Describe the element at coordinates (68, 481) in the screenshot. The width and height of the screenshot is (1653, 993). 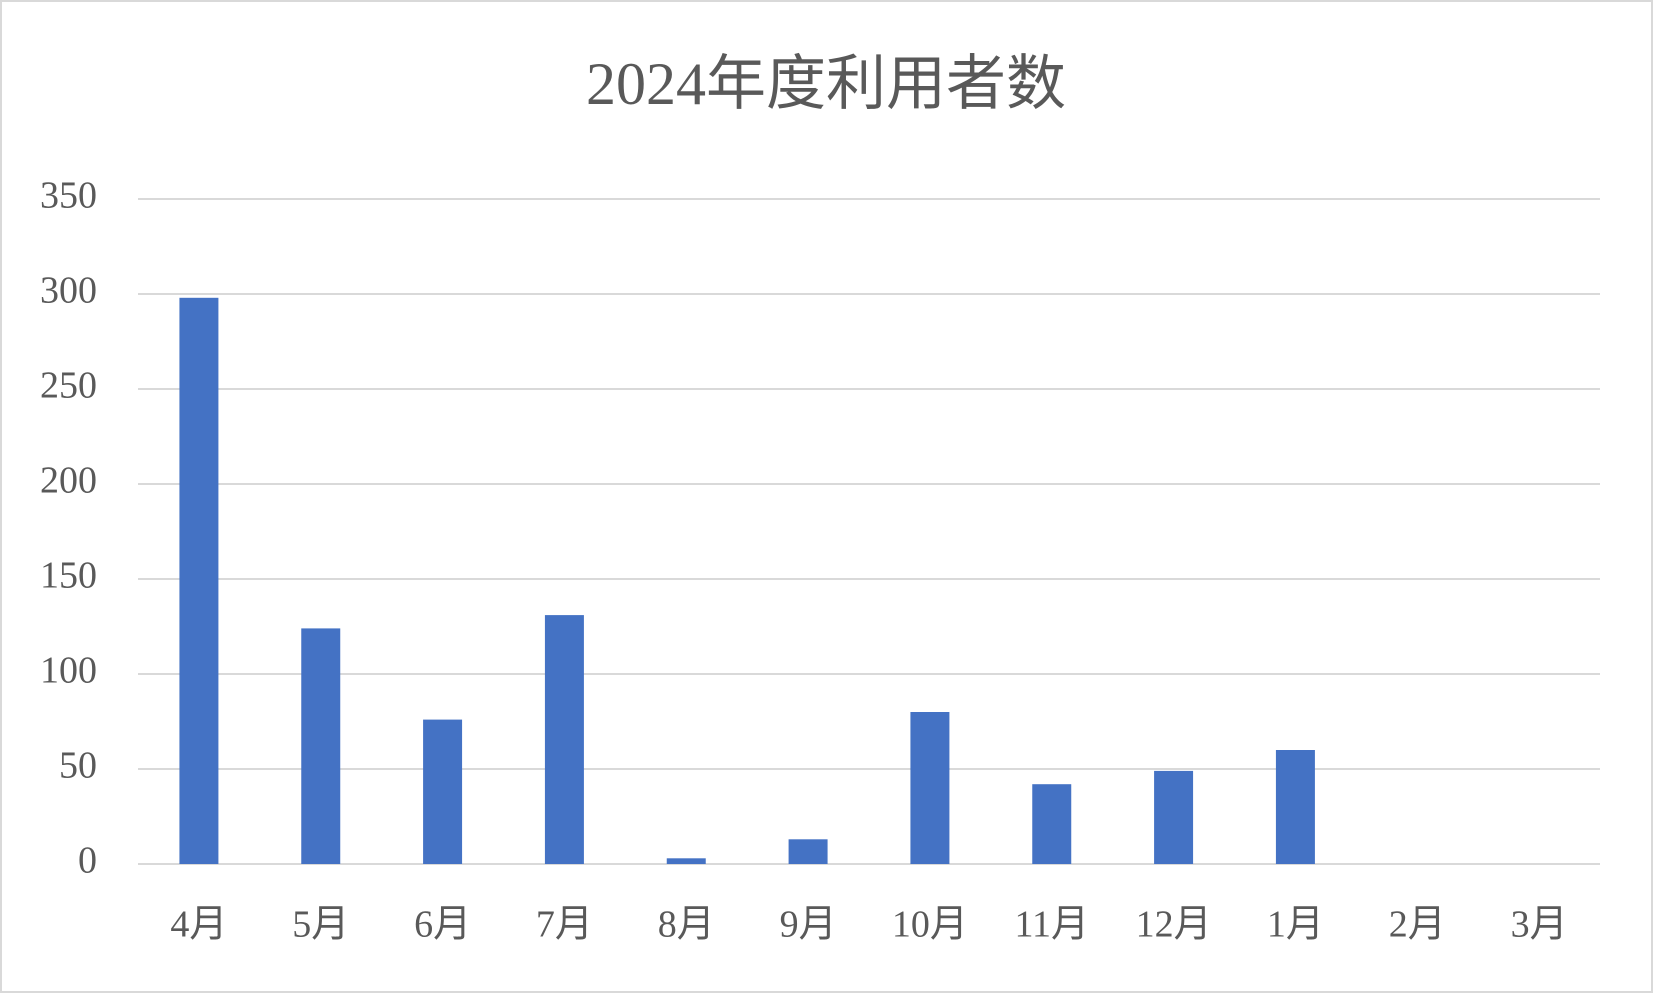
I see `y-tick-label: 200` at that location.